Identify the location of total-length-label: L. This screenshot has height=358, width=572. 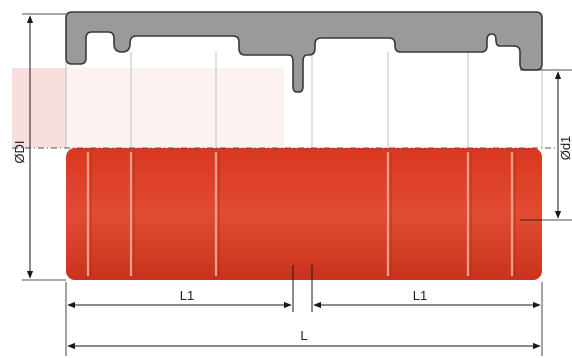
(303, 335).